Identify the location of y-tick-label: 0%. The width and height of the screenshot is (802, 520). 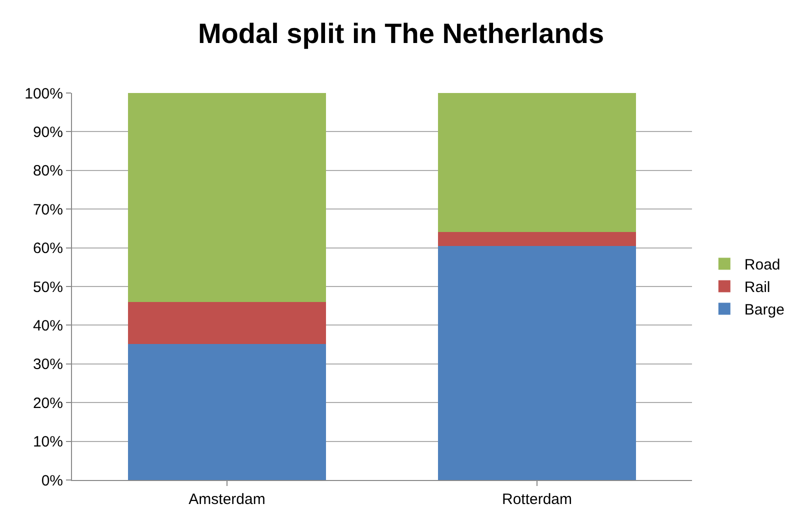
(52, 481).